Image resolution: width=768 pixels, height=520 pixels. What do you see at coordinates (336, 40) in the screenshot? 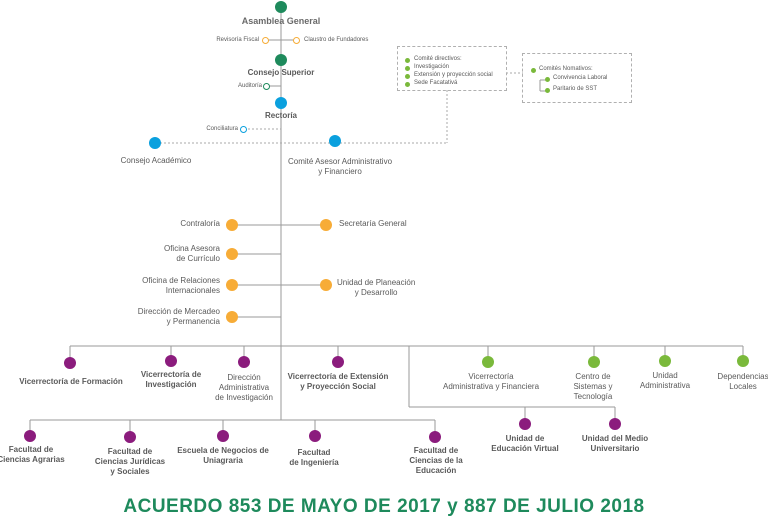
I see `claustro-label: Claustro de Fundadores` at bounding box center [336, 40].